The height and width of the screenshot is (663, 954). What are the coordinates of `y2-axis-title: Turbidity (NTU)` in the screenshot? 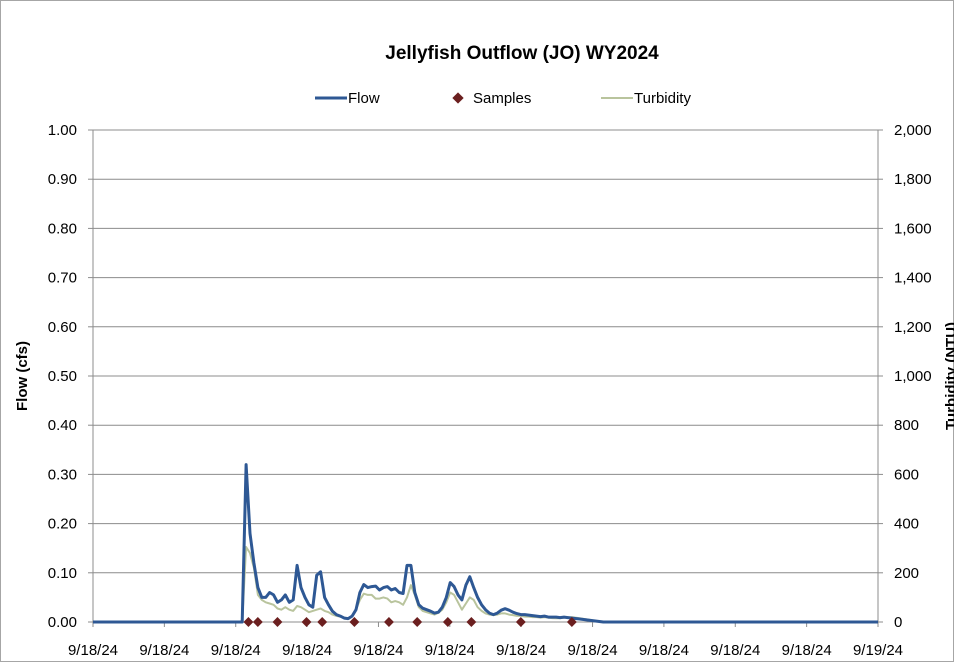 It's located at (948, 376).